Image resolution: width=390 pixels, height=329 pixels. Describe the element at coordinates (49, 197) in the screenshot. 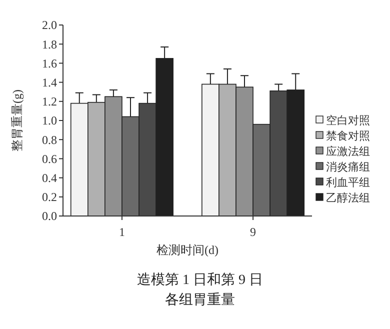

I see `y-tick-label: 0.2` at that location.